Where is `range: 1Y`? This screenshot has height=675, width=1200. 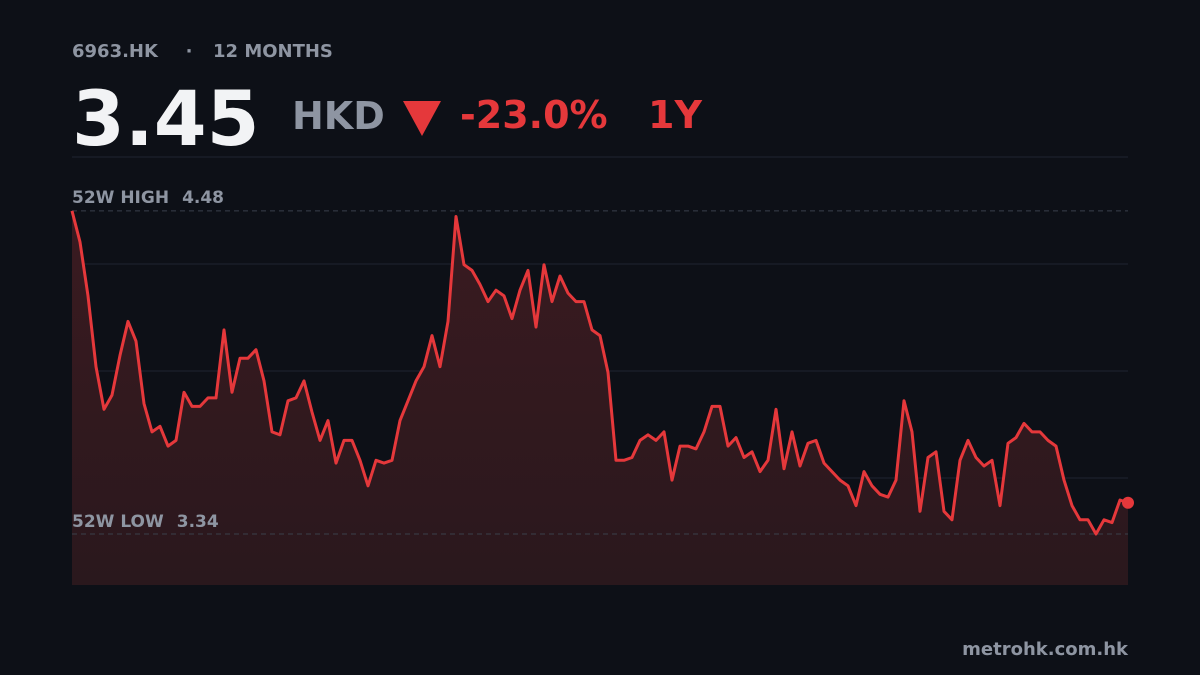
range: 1Y is located at coordinates (675, 115).